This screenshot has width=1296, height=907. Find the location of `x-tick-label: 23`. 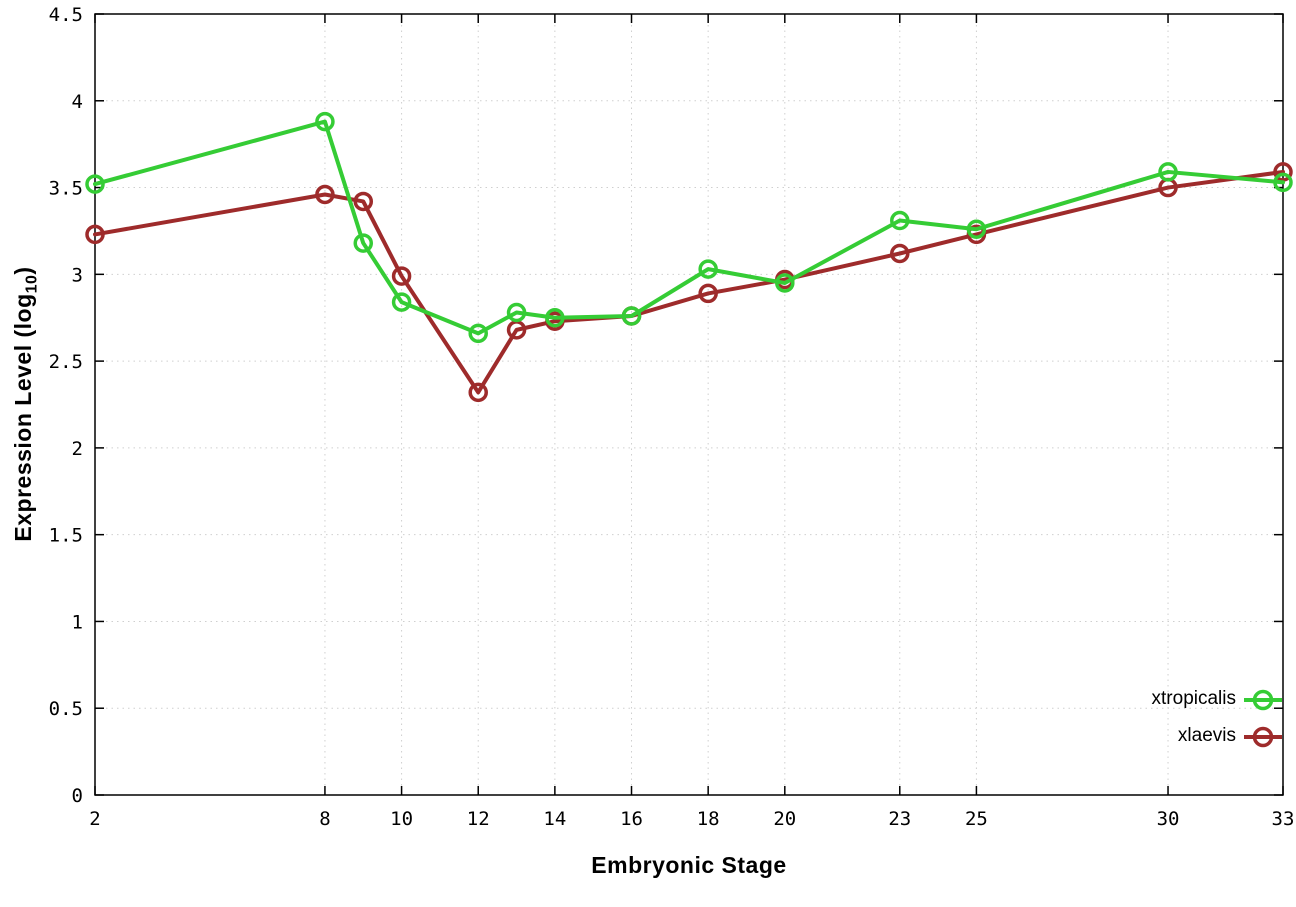

x-tick-label: 23 is located at coordinates (899, 819).